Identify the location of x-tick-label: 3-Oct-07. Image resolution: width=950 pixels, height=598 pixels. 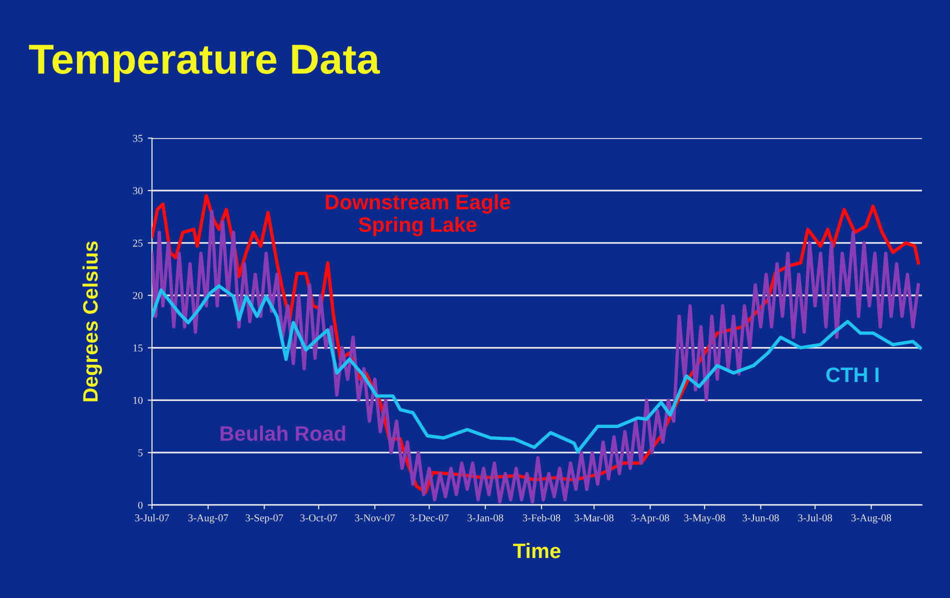
(319, 518).